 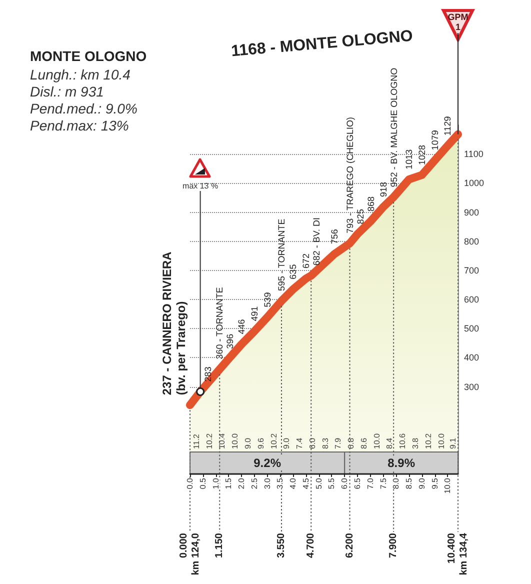 What do you see at coordinates (472, 241) in the screenshot?
I see `y-tick-label: 800` at bounding box center [472, 241].